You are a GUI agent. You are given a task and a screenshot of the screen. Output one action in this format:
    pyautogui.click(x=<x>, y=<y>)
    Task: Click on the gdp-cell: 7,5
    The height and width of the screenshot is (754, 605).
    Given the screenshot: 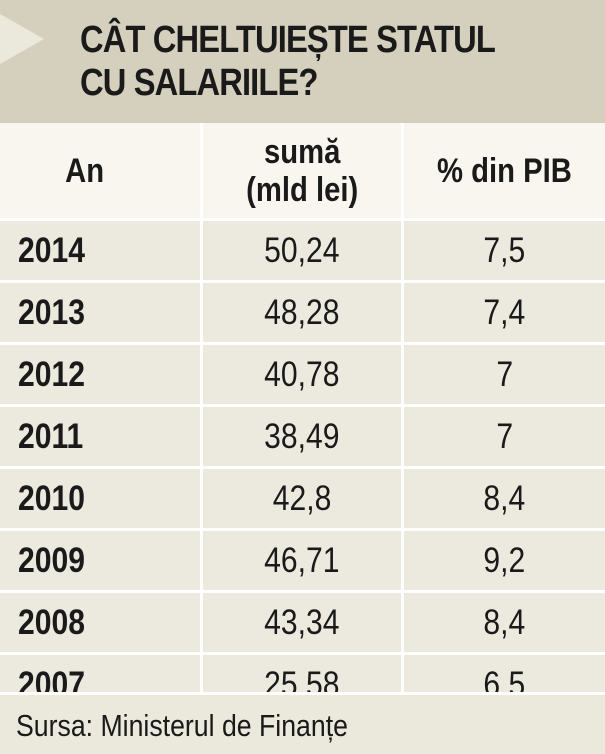 What is the action you would take?
    pyautogui.click(x=504, y=250)
    